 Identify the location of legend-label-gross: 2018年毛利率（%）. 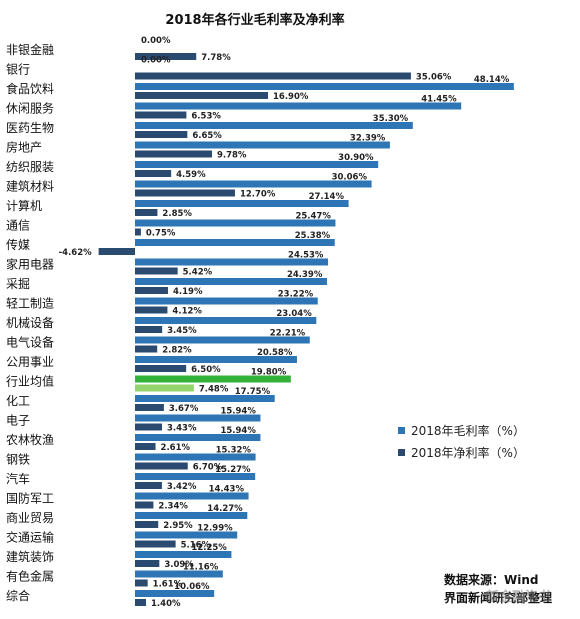
(468, 430).